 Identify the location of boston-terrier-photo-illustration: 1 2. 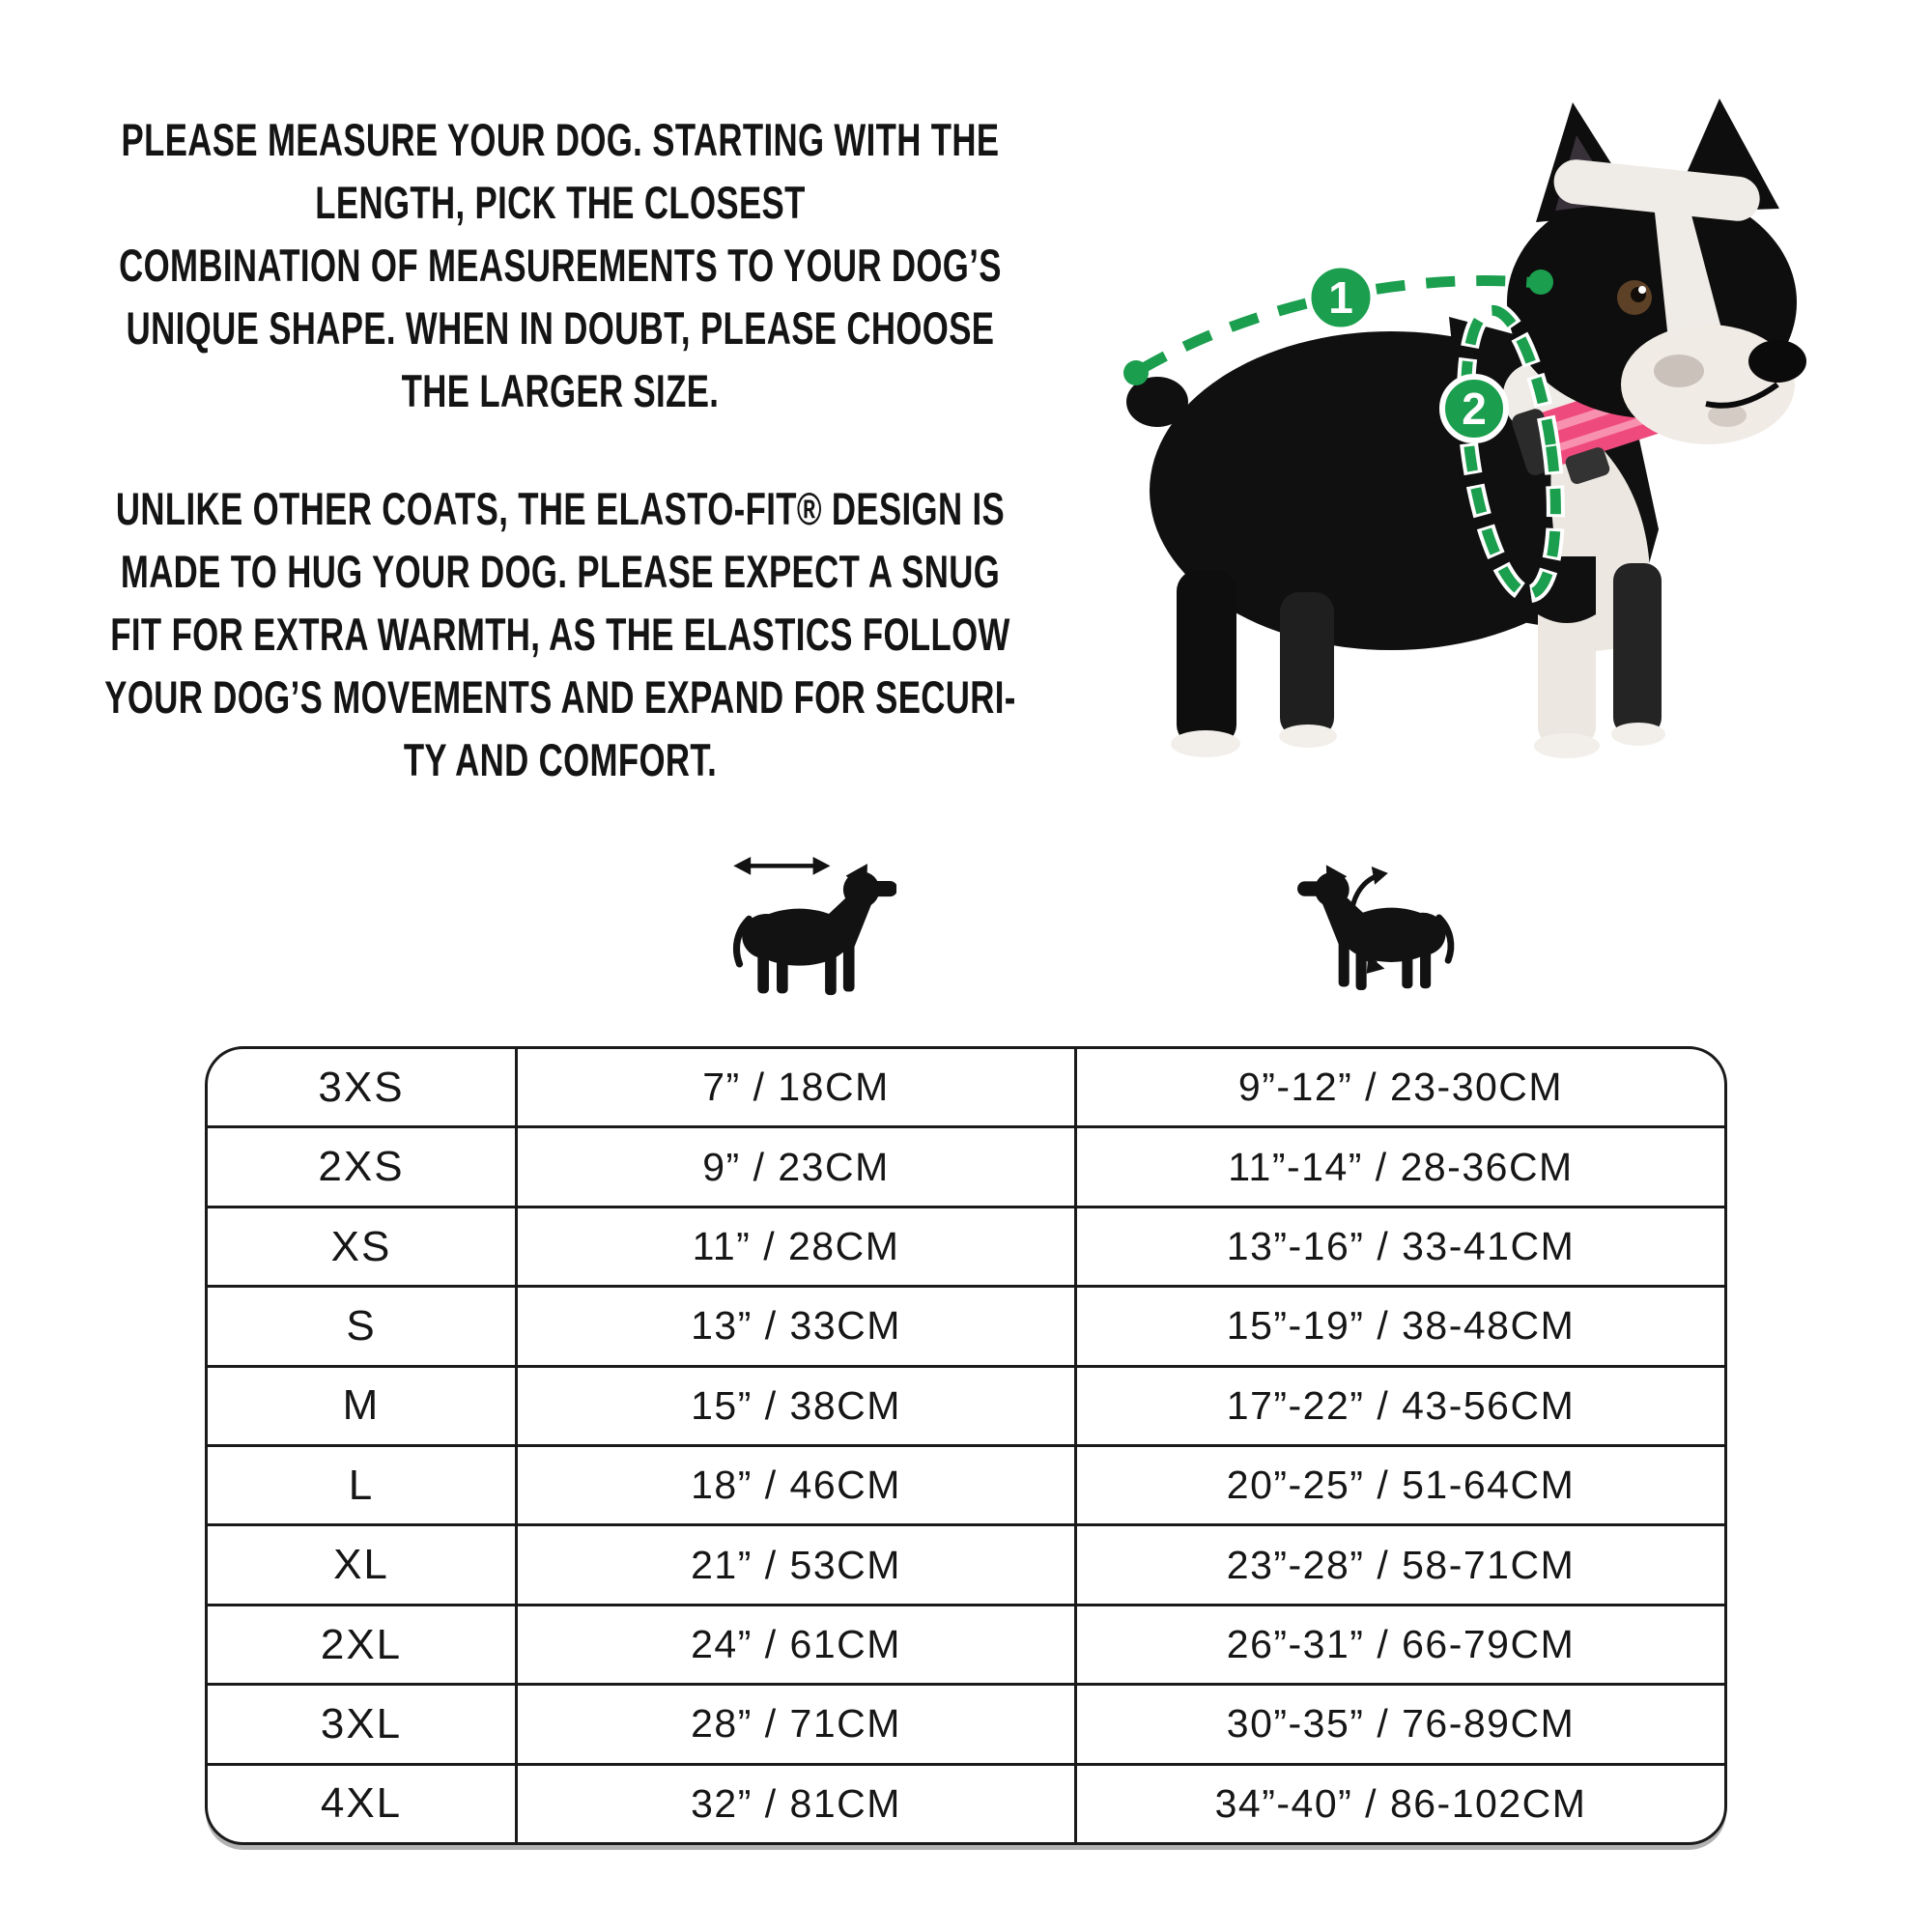
(1464, 428).